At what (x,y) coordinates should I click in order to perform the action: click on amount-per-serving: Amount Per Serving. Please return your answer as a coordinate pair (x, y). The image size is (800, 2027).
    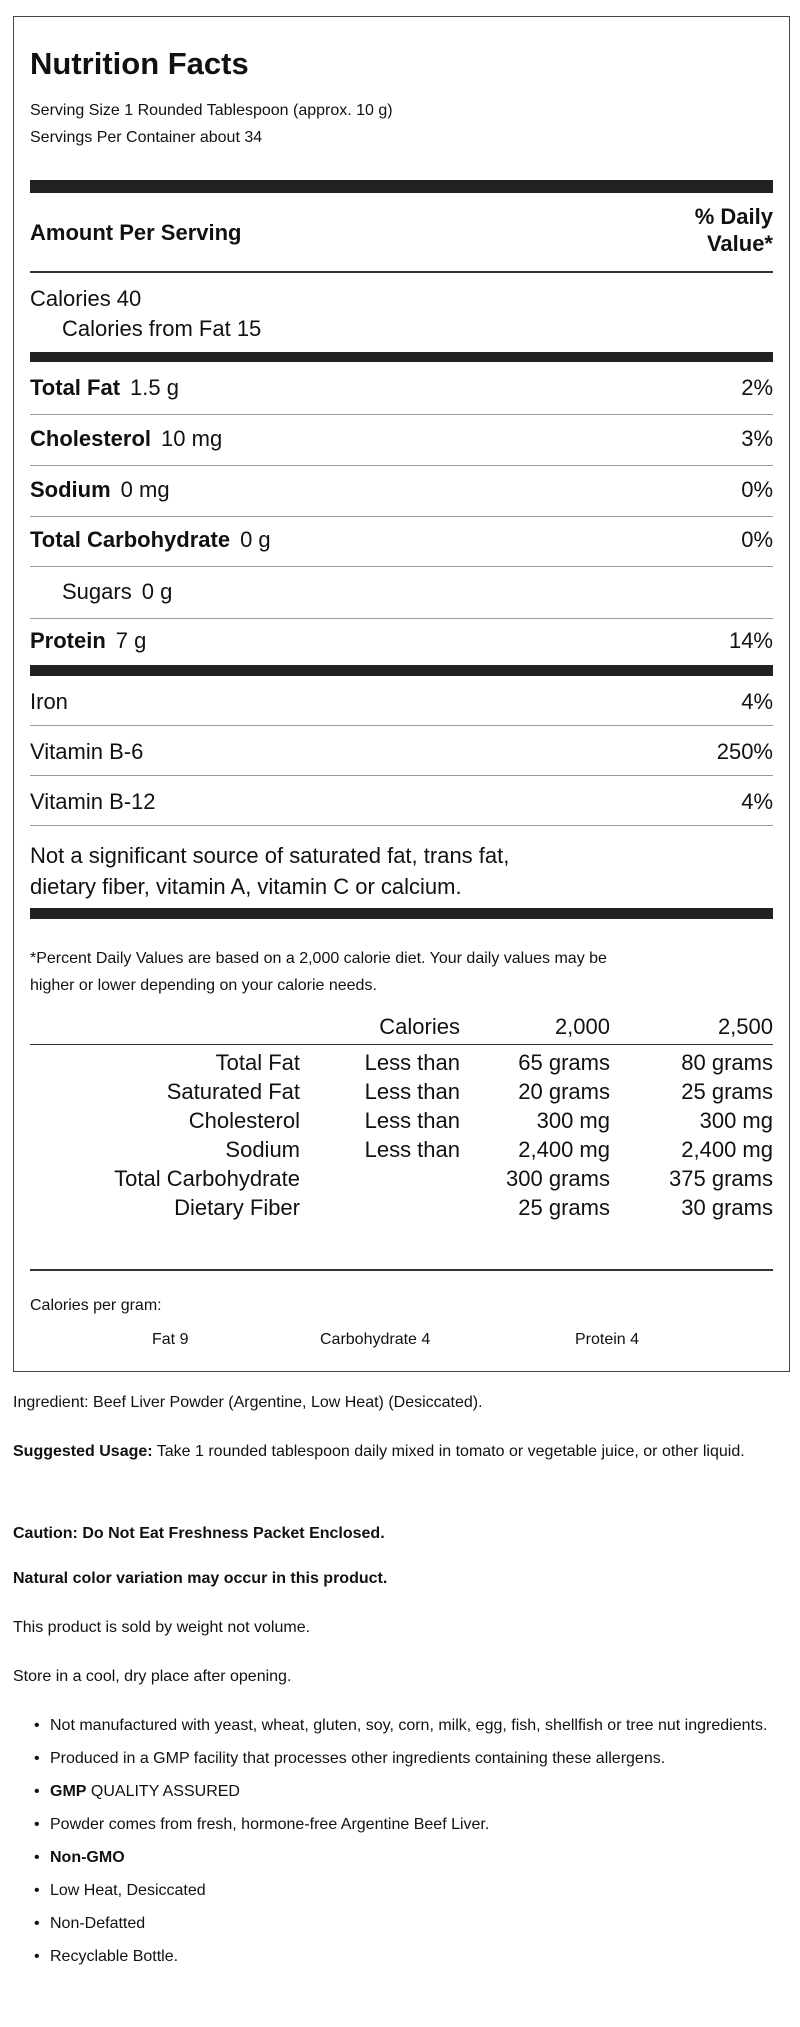
    Looking at the image, I should click on (136, 232).